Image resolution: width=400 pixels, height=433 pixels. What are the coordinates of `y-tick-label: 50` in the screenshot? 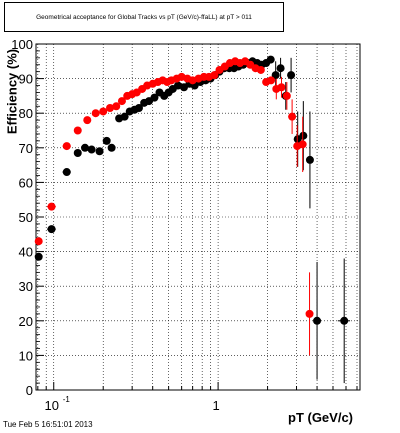 It's located at (26, 217).